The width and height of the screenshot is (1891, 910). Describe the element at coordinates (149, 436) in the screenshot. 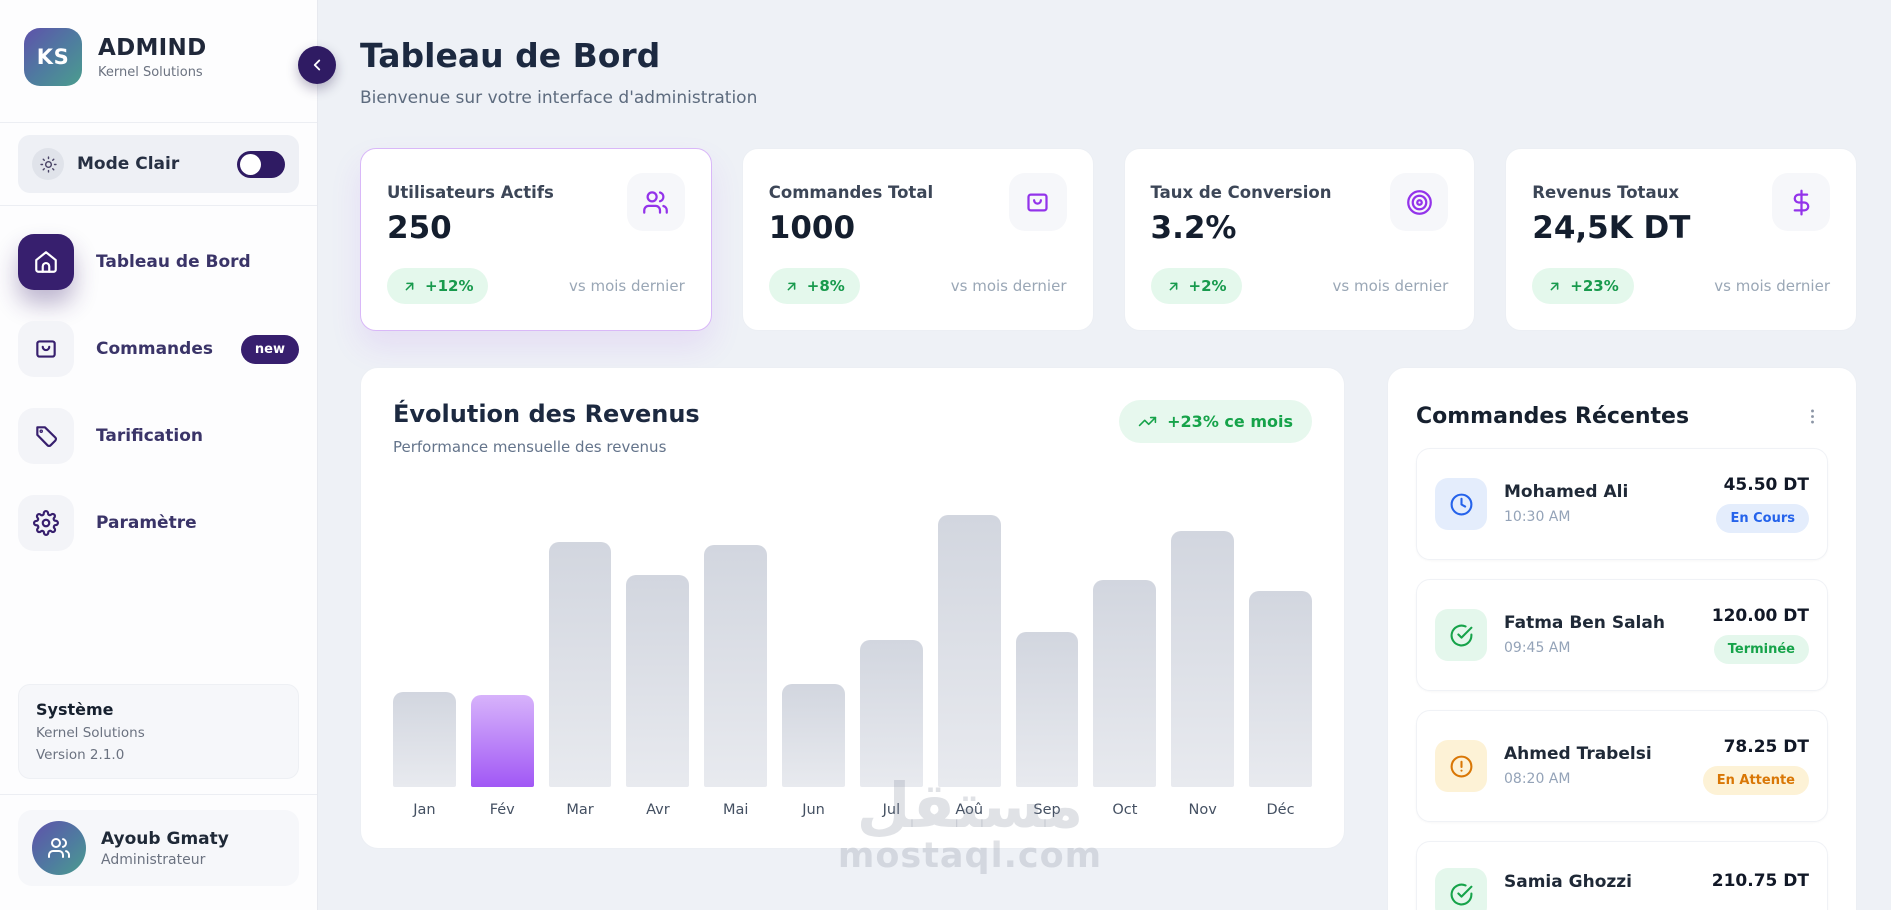

I see `sidebar-item-label: Tarification` at that location.